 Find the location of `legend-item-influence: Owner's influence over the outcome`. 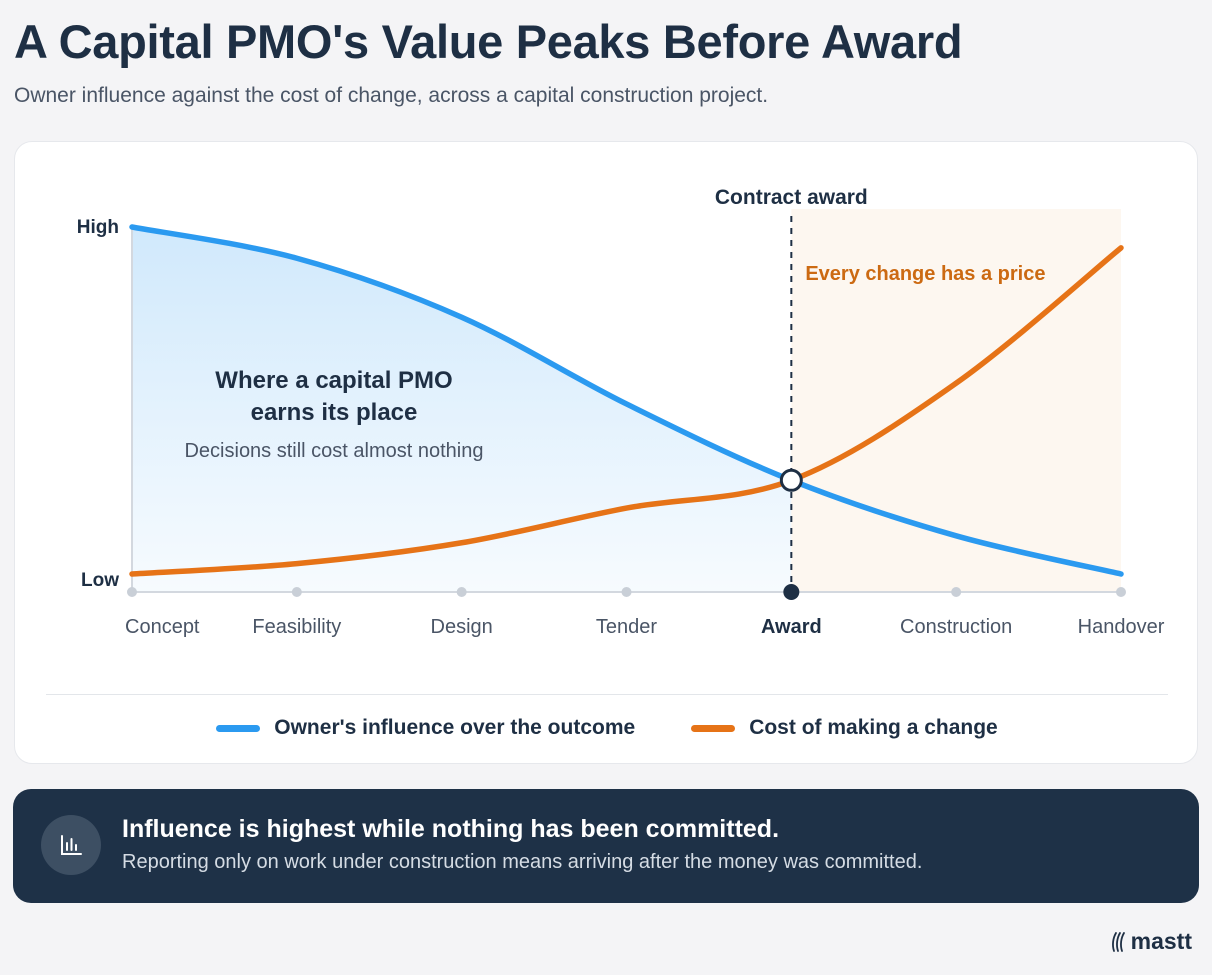

legend-item-influence: Owner's influence over the outcome is located at coordinates (425, 728).